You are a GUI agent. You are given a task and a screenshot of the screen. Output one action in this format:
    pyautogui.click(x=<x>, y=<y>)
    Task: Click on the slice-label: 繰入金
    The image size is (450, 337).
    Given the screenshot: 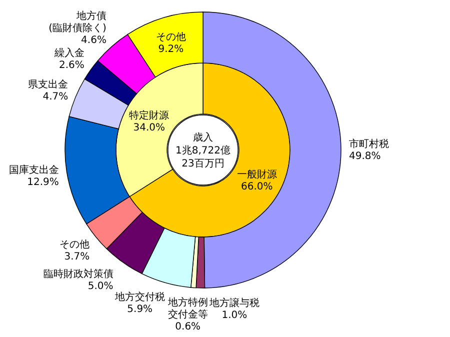 What is the action you would take?
    pyautogui.click(x=68, y=52)
    